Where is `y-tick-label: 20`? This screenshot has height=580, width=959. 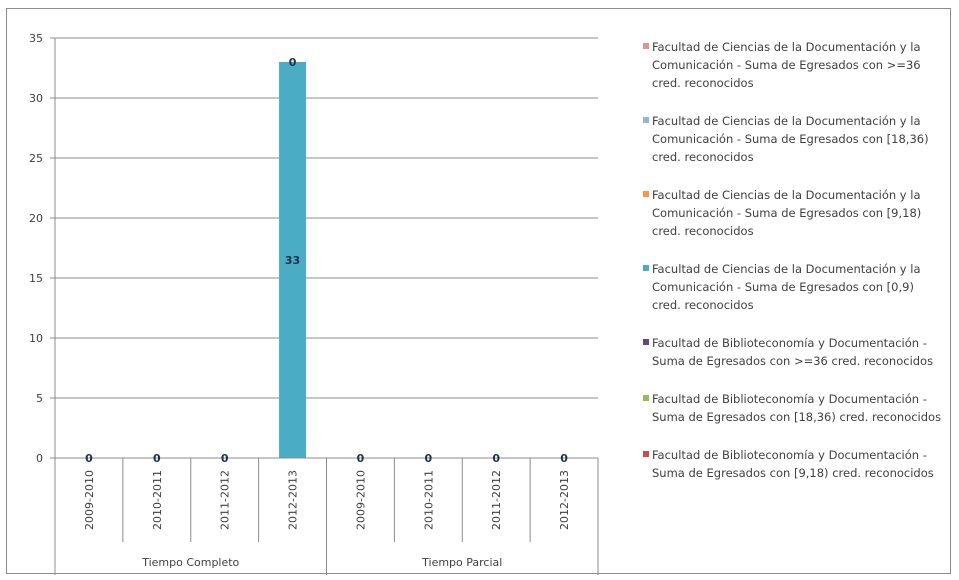
y-tick-label: 20 is located at coordinates (36, 218).